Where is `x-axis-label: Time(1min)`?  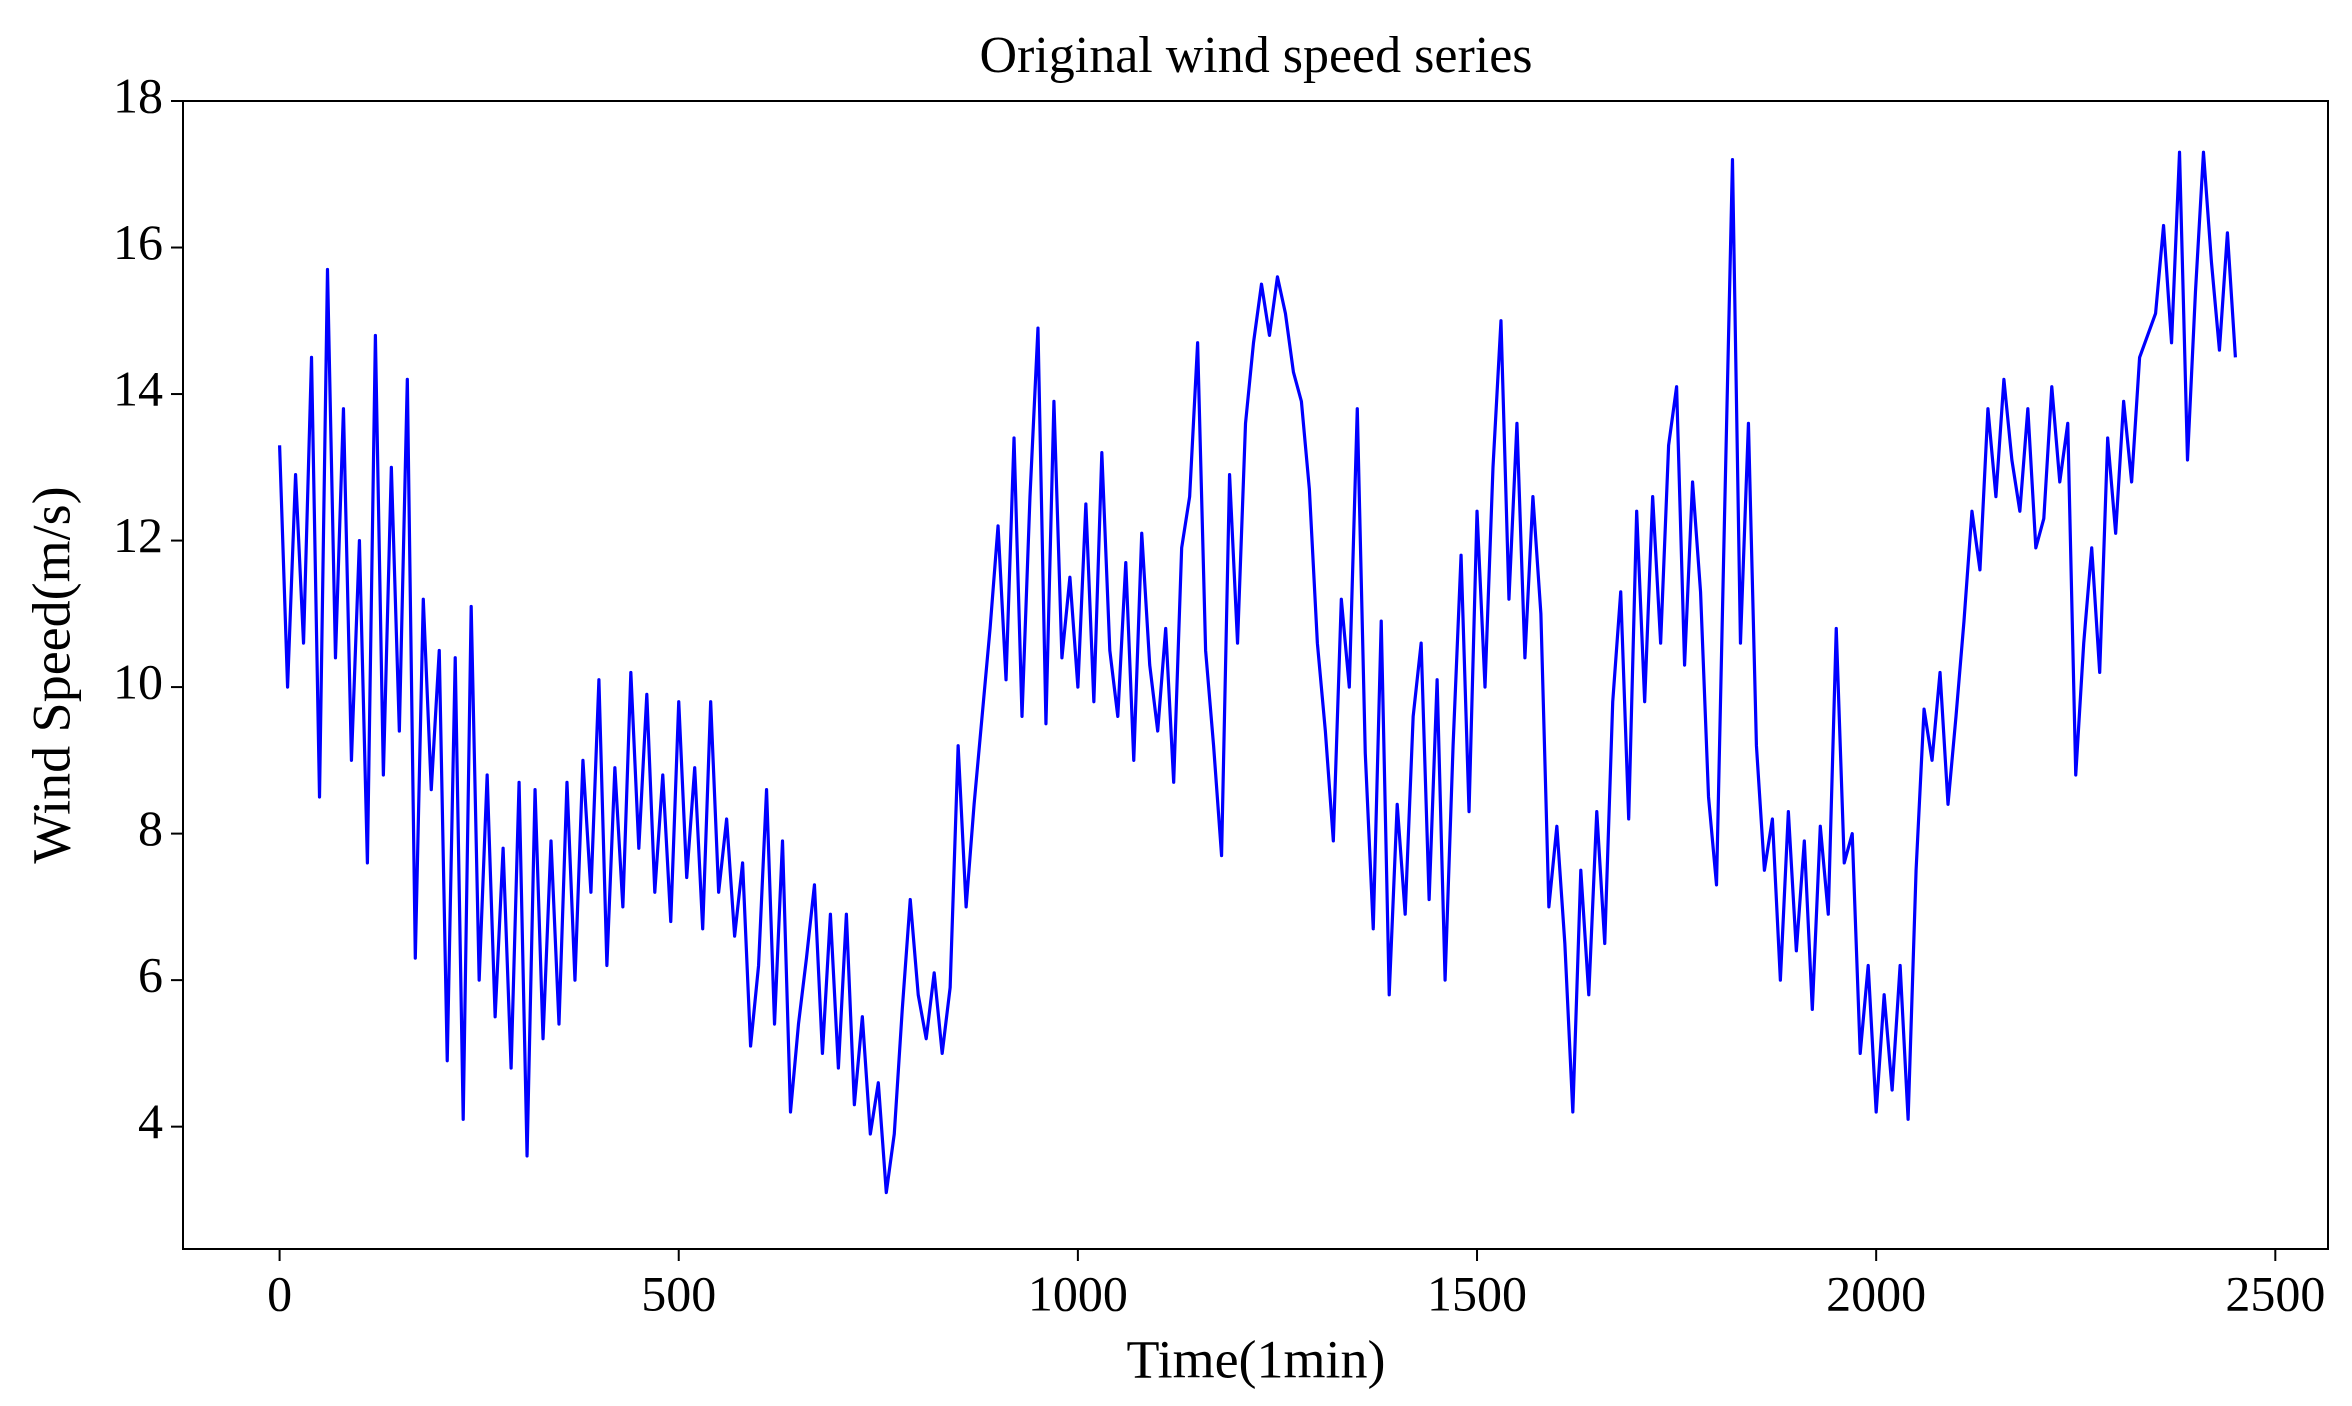 x-axis-label: Time(1min) is located at coordinates (1255, 1359).